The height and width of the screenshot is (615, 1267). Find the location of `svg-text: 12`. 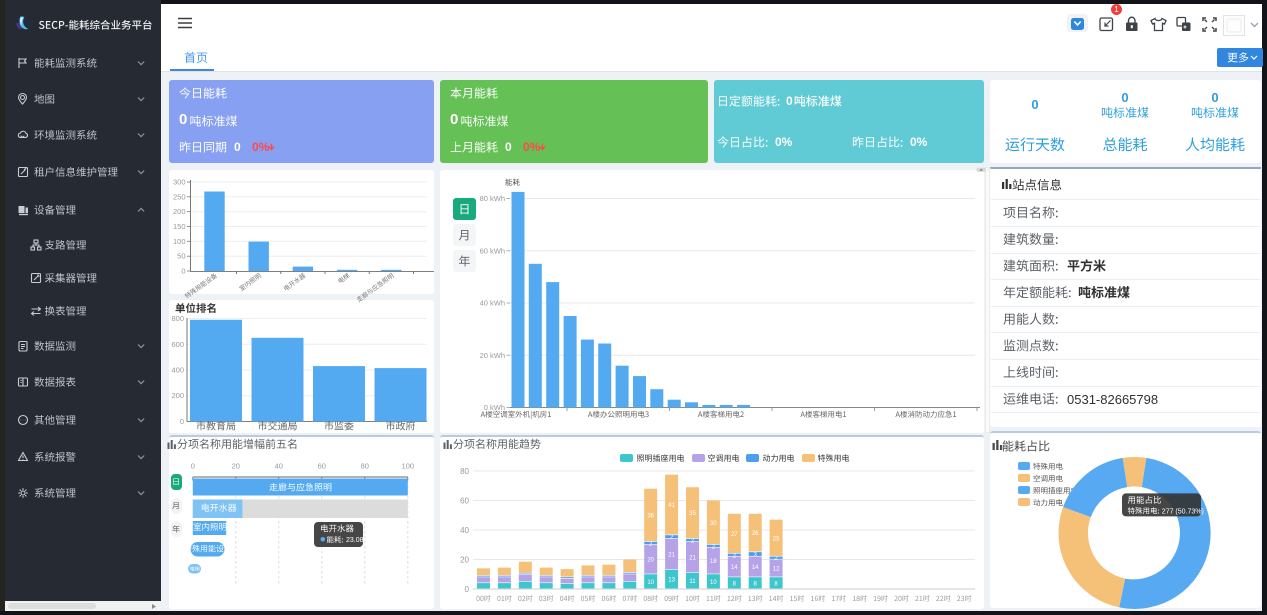

svg-text: 12 is located at coordinates (776, 570).